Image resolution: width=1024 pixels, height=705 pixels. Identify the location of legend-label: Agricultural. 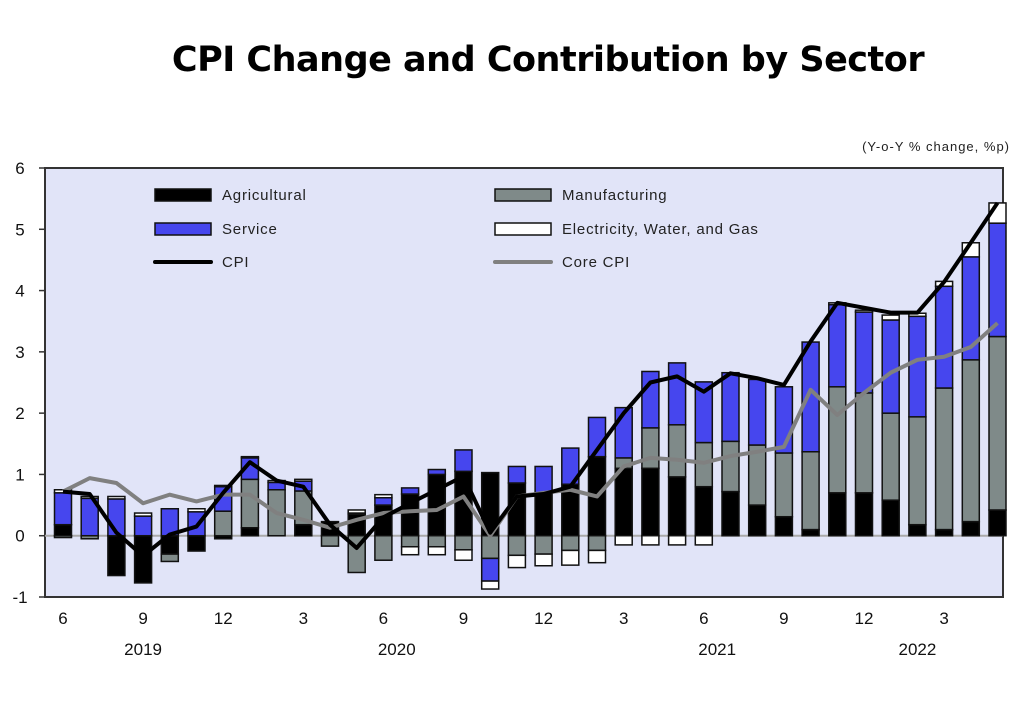
(264, 195).